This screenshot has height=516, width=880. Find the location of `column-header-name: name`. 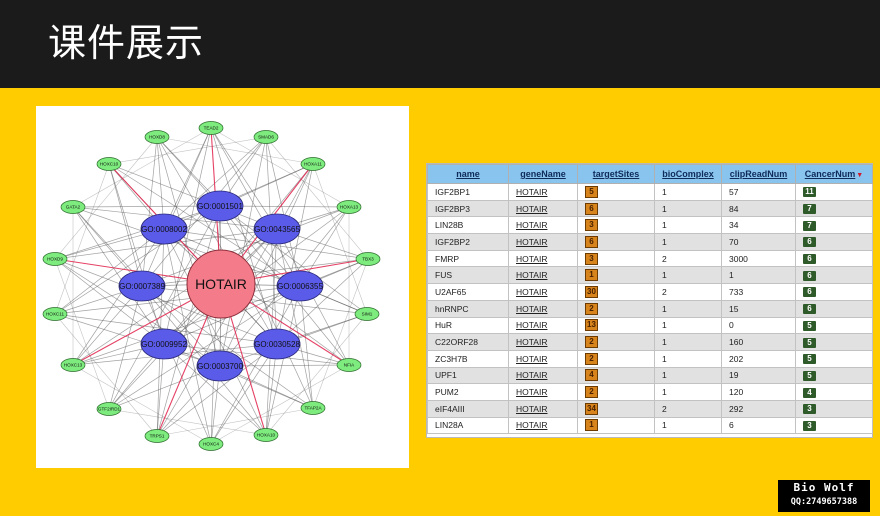

column-header-name: name is located at coordinates (468, 174).